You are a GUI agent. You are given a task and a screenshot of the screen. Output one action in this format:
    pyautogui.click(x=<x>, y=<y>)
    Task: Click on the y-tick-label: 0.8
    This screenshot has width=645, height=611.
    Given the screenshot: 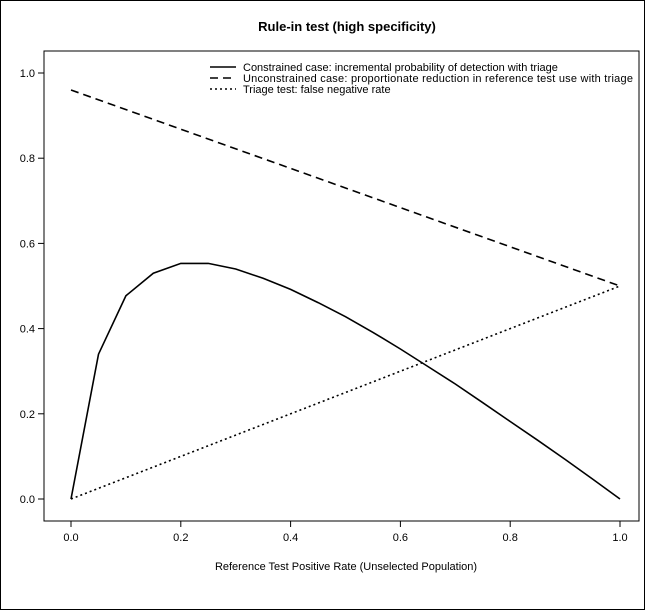 What is the action you would take?
    pyautogui.click(x=27, y=159)
    